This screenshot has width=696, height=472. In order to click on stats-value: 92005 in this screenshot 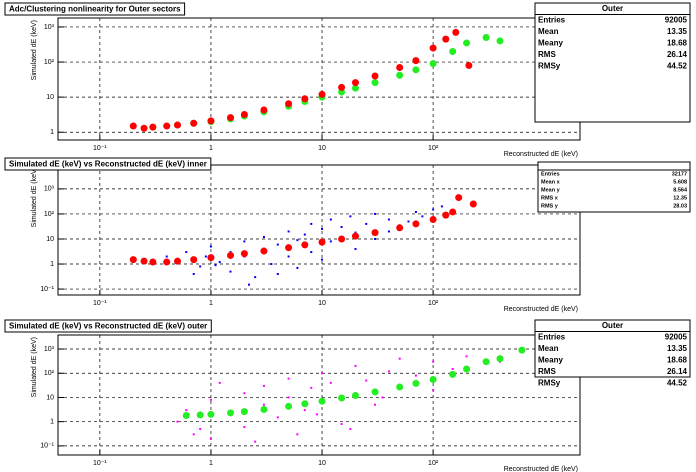, I will do `click(676, 336)`.